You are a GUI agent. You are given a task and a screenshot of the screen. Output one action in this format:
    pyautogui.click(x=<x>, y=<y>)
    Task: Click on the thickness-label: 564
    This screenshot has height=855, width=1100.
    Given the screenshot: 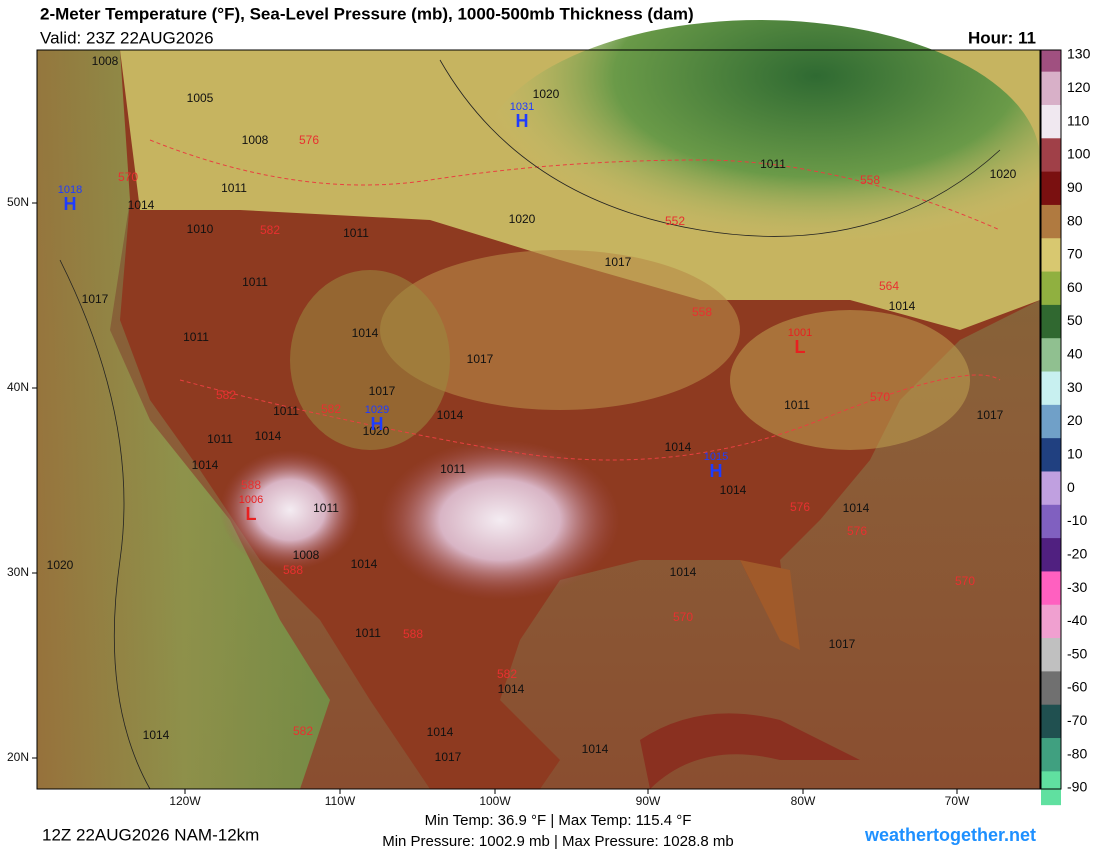 What is the action you would take?
    pyautogui.click(x=889, y=286)
    